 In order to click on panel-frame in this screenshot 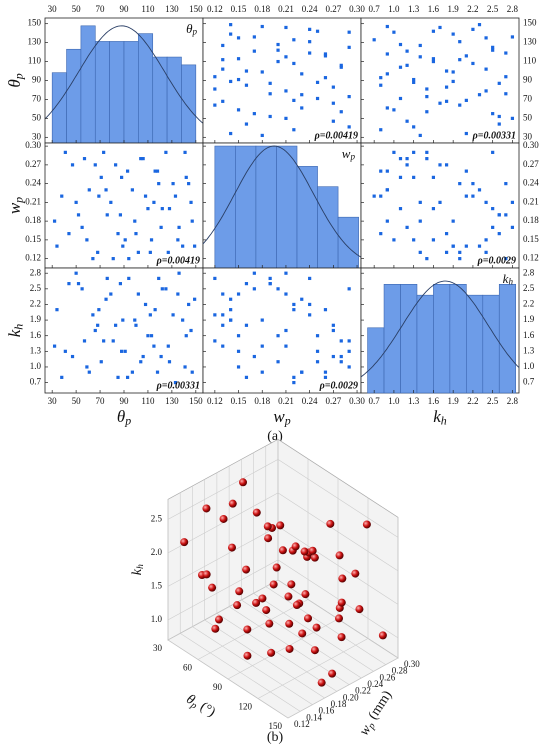, I will do `click(282, 80)`.